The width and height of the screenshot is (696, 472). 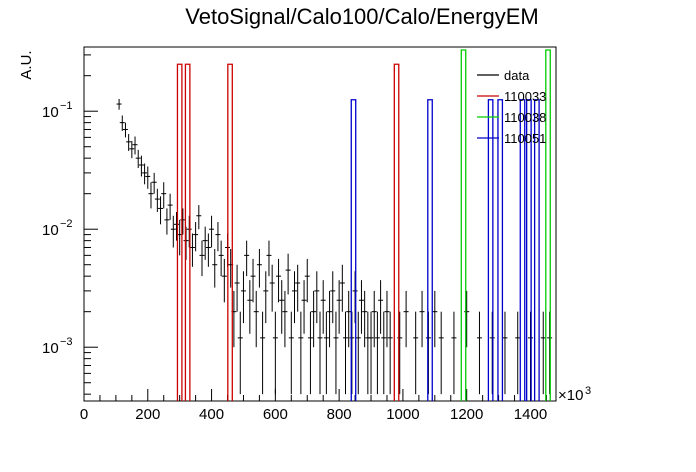 I want to click on y-tick-label-exponent: −3, so click(x=66, y=342).